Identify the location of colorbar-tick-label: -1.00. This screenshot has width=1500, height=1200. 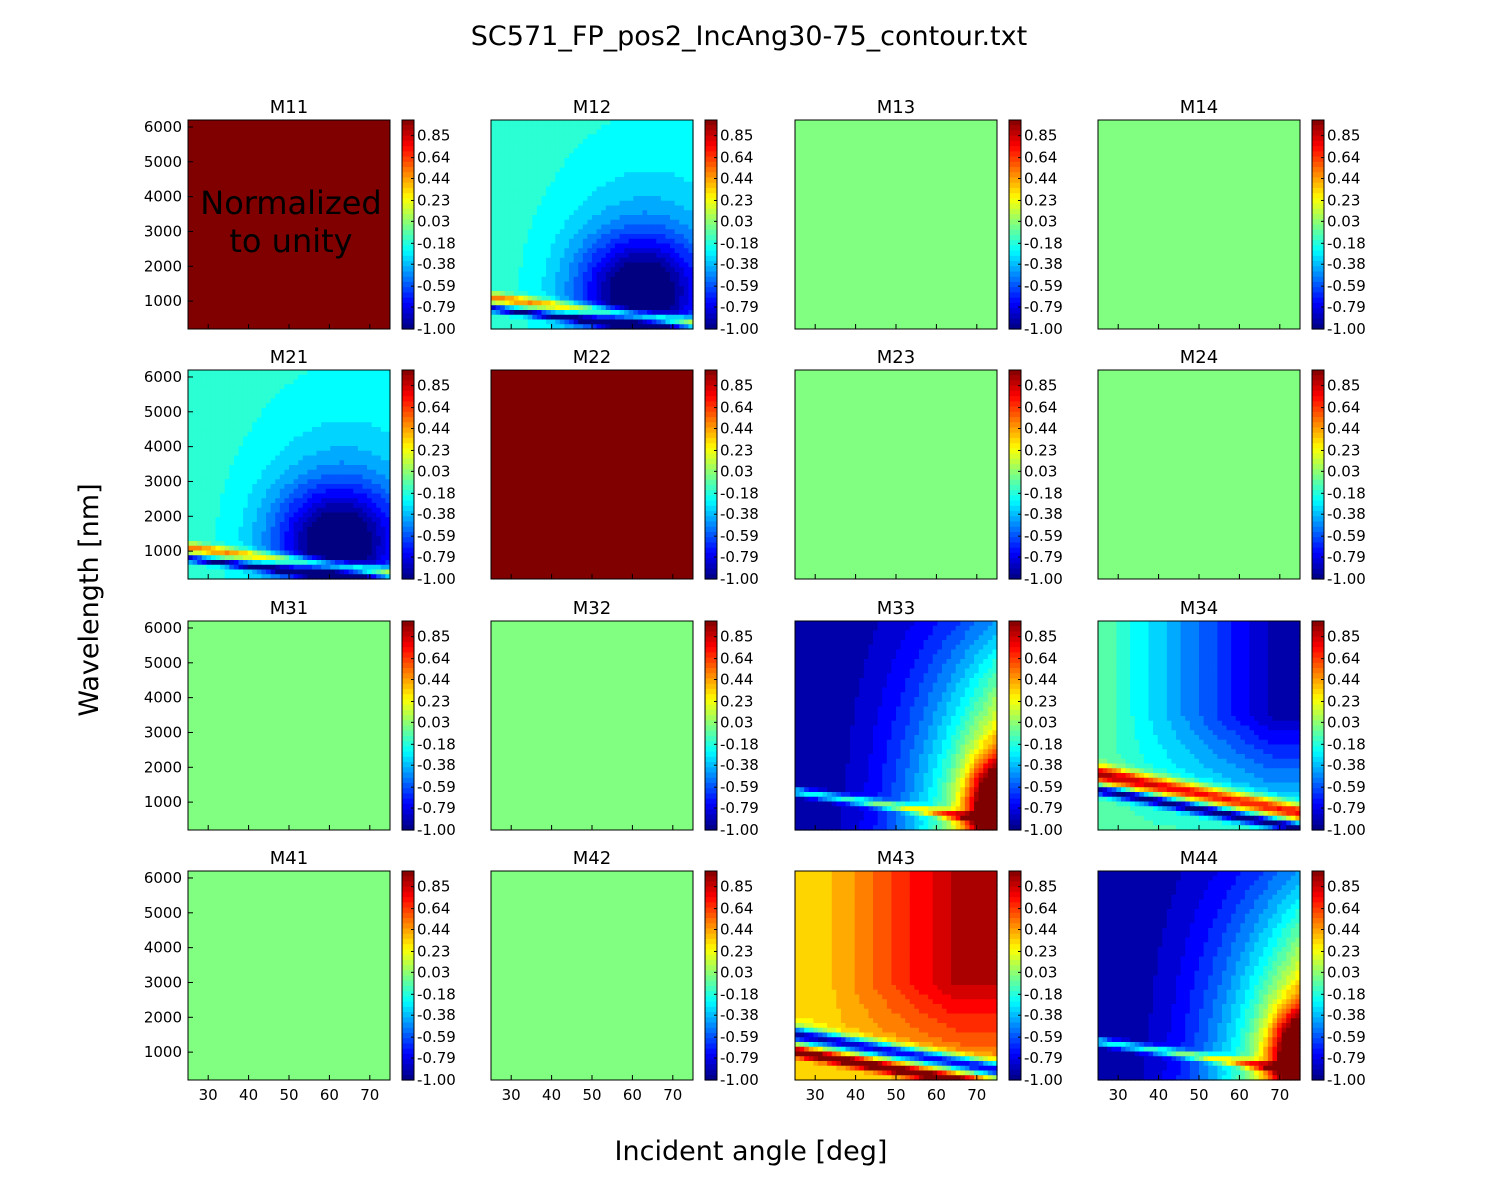
(1043, 329).